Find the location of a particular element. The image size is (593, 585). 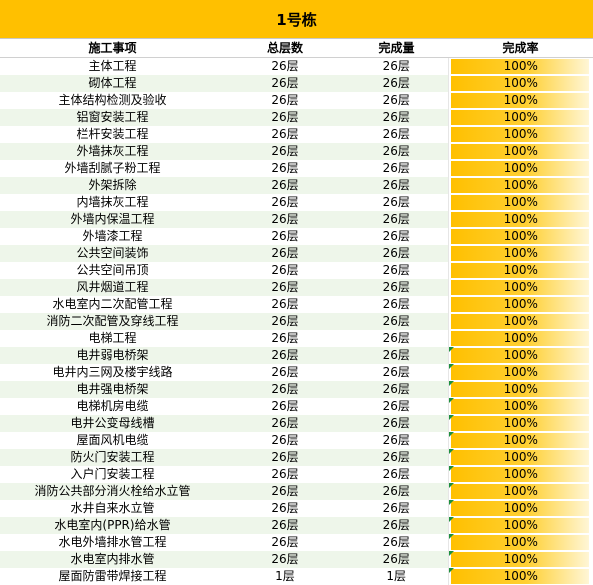

cell-completed: 1层 is located at coordinates (396, 576).